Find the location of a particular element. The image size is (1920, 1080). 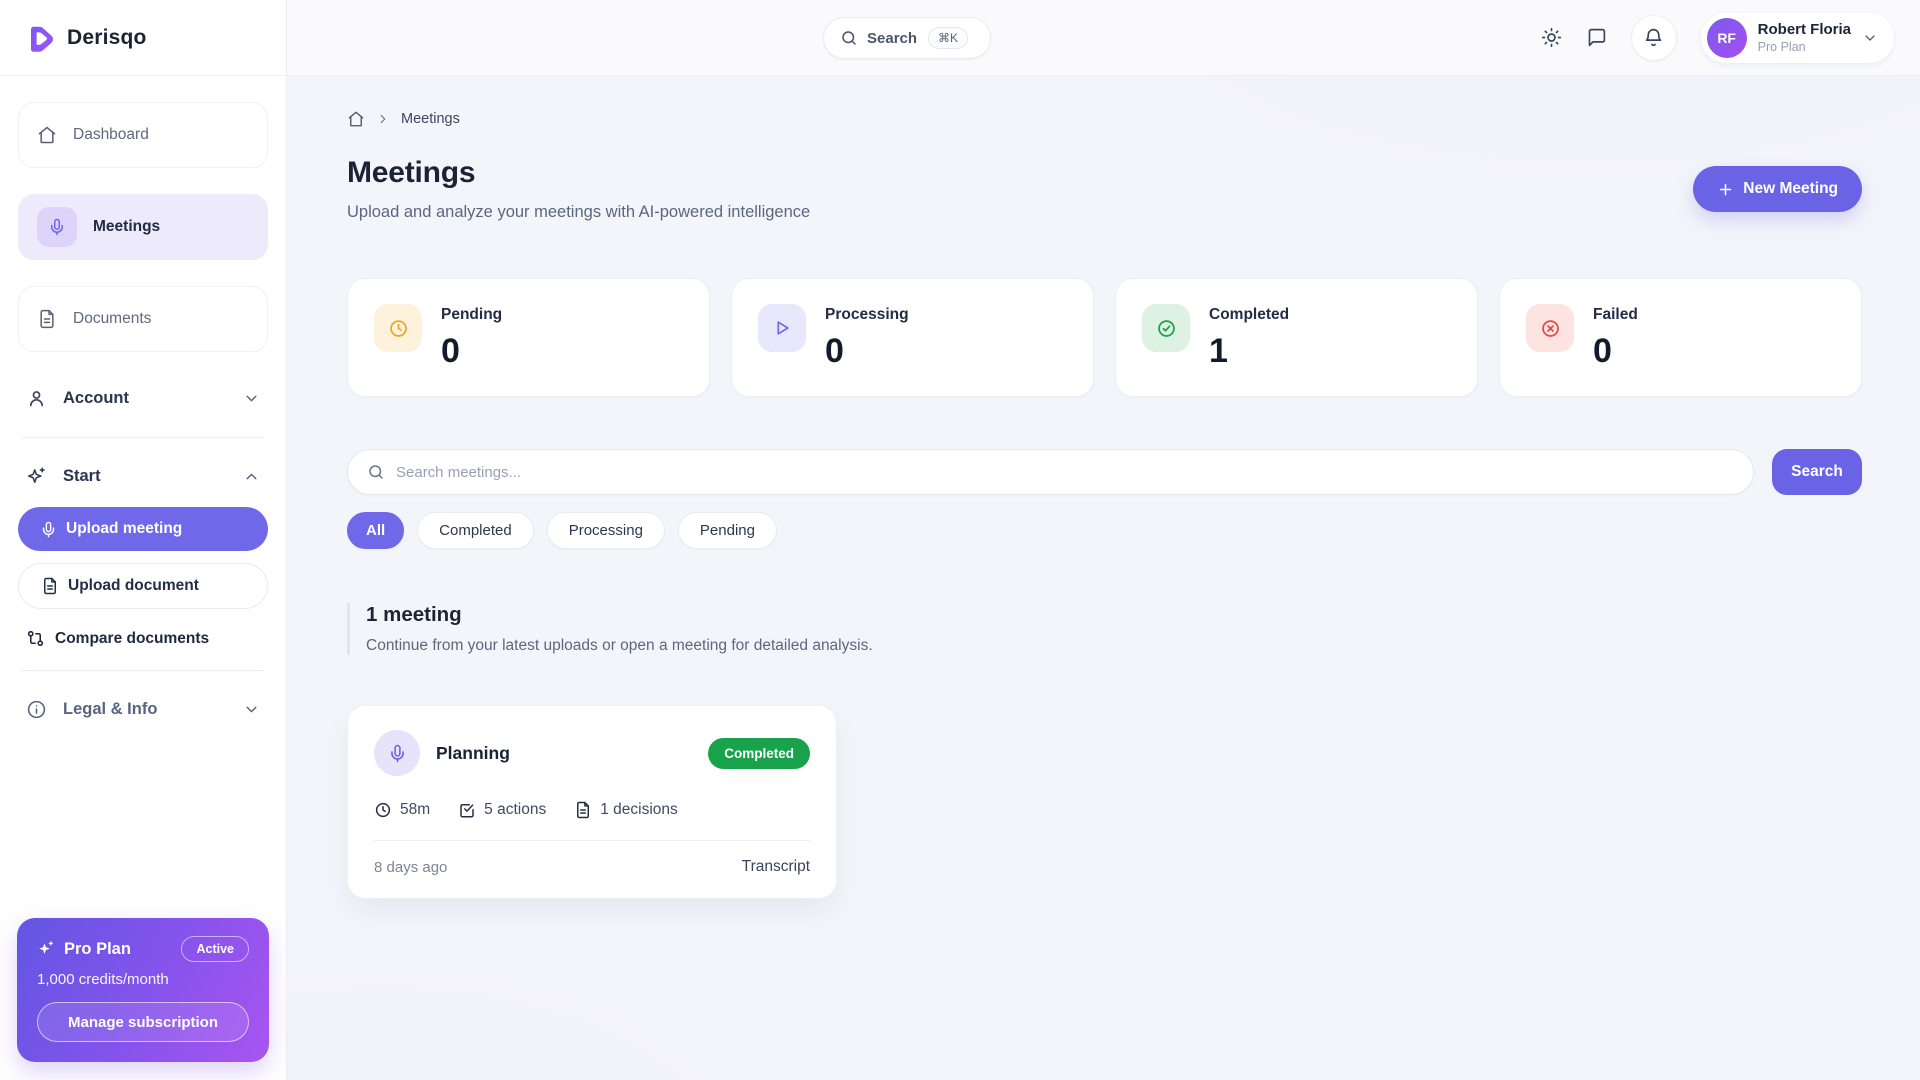

topbar: Search ⌘K is located at coordinates (1103, 38).